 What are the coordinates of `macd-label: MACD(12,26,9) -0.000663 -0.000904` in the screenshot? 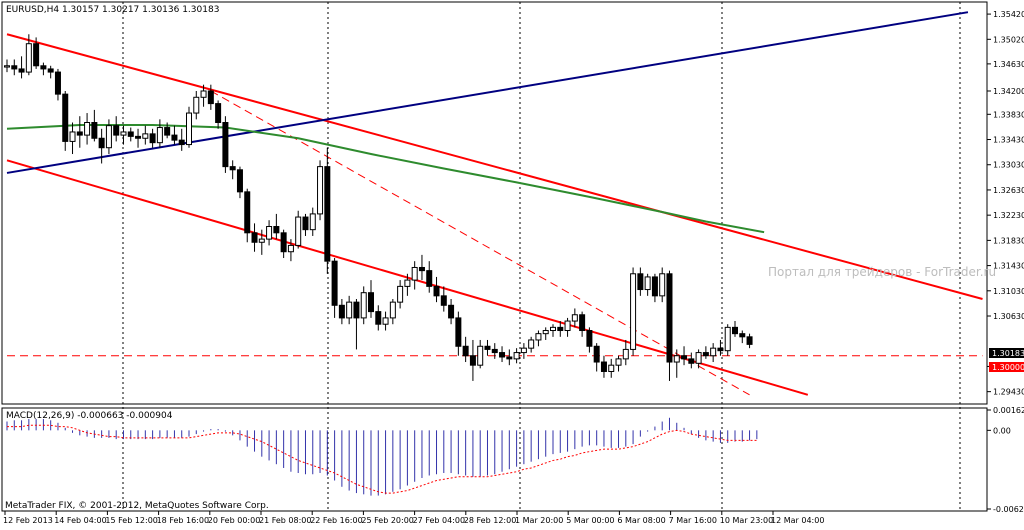 It's located at (89, 416).